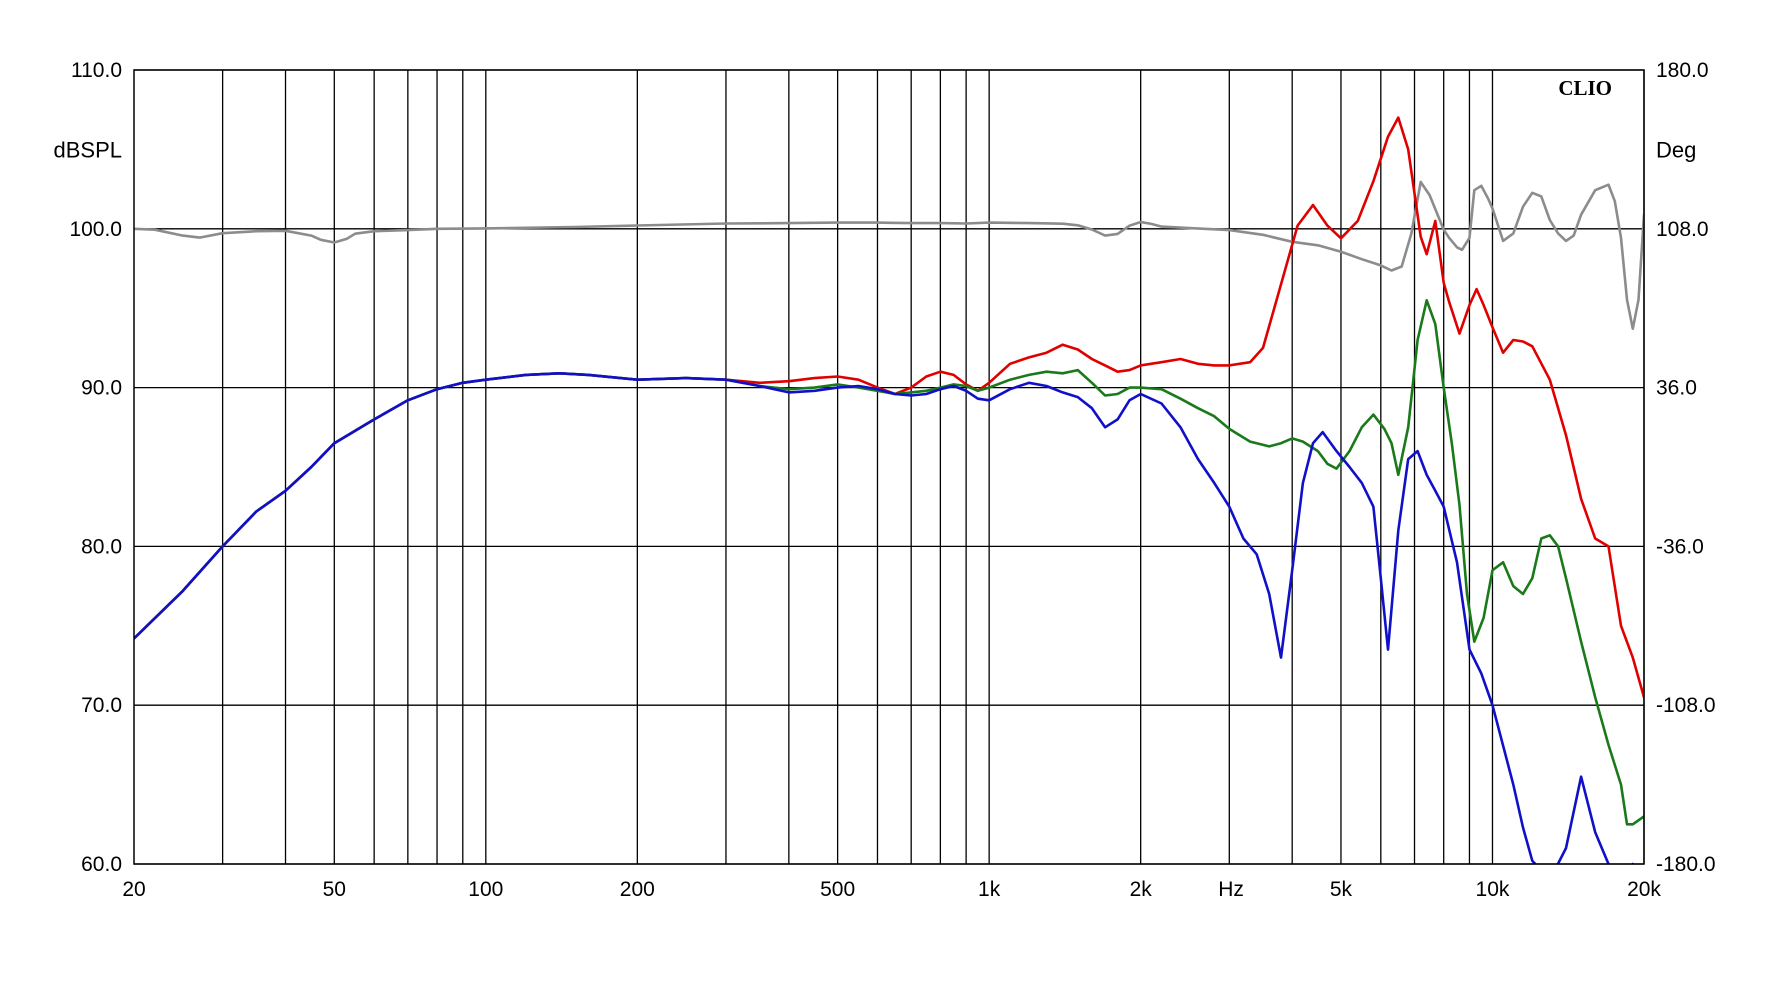  Describe the element at coordinates (1141, 889) in the screenshot. I see `x-tick-label: 2k` at that location.